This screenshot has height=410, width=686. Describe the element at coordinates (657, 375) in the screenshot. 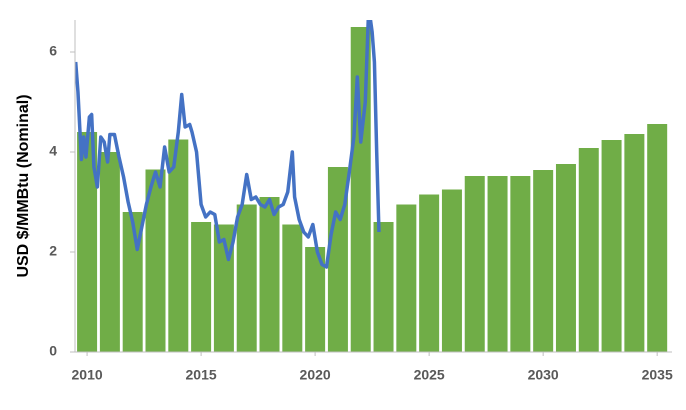

I see `x-tick-label: 2035` at that location.